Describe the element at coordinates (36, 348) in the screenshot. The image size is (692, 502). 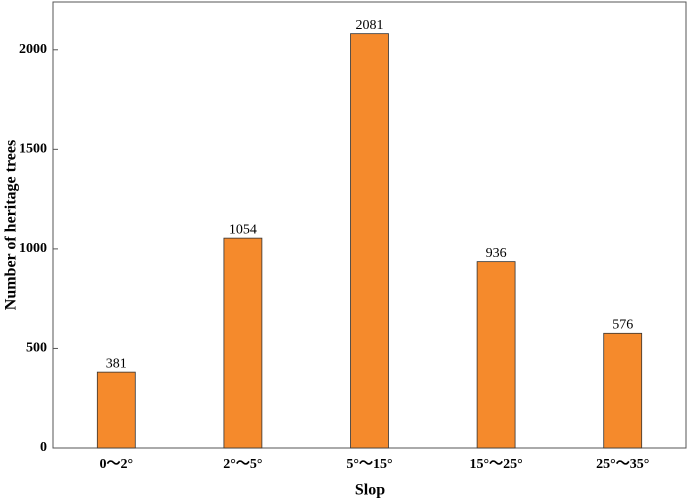
I see `y-tick-label: 500` at that location.